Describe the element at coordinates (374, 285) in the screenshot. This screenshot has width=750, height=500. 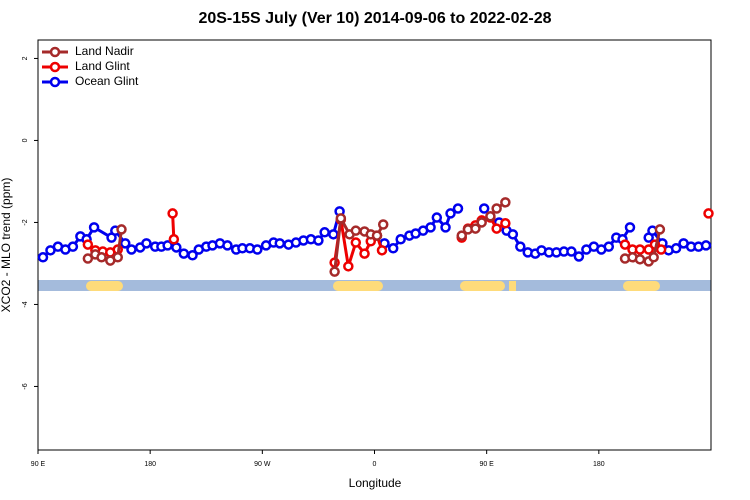
I see `land-ocean-strip` at that location.